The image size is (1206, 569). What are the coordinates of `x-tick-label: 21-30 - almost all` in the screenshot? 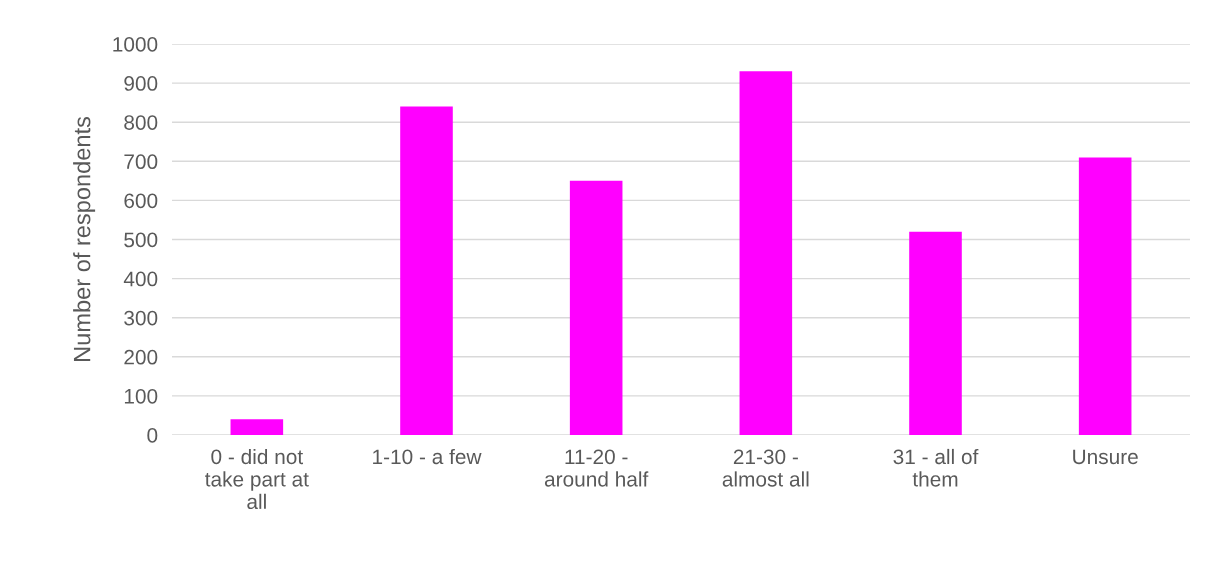 It's located at (765, 468).